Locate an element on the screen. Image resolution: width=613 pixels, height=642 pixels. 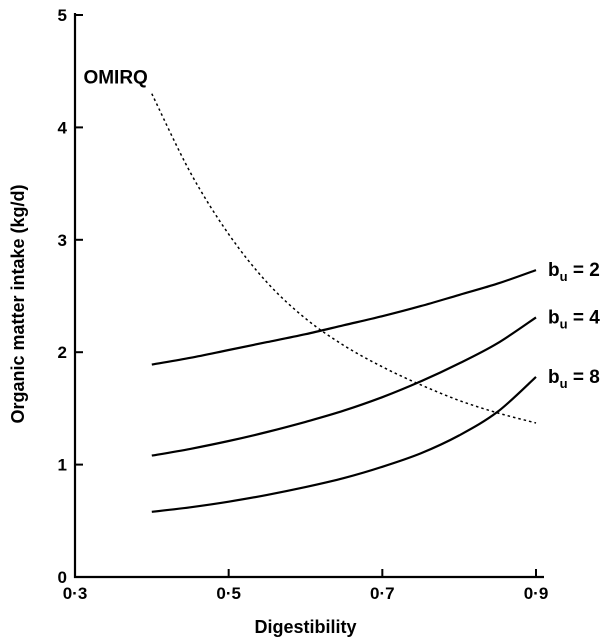
y-tick-label-3: 3 is located at coordinates (62, 240).